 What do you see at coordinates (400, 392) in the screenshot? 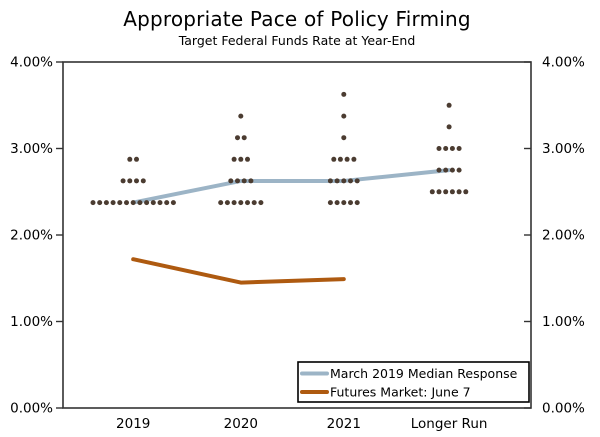
I see `legend-label-1: Futures Market: June 7` at bounding box center [400, 392].